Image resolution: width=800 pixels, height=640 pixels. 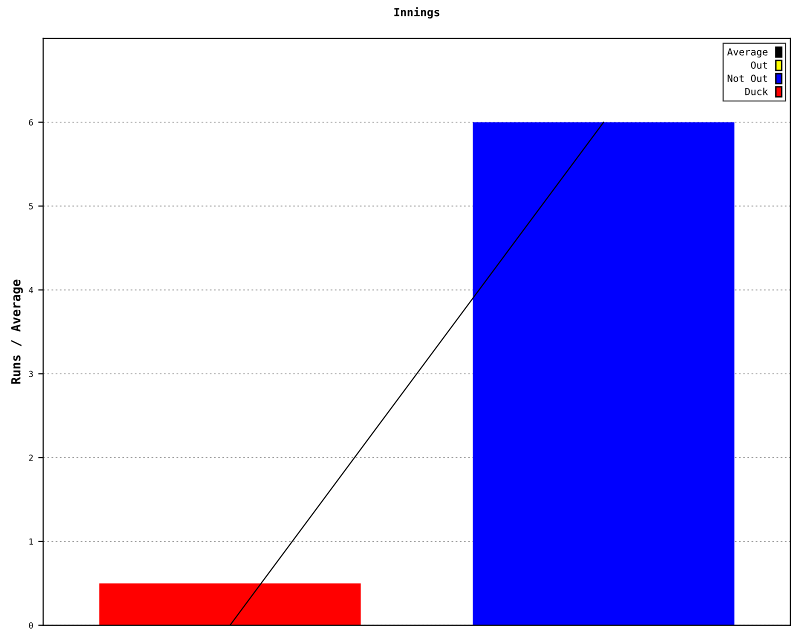 What do you see at coordinates (759, 65) in the screenshot?
I see `legend-label: Out` at bounding box center [759, 65].